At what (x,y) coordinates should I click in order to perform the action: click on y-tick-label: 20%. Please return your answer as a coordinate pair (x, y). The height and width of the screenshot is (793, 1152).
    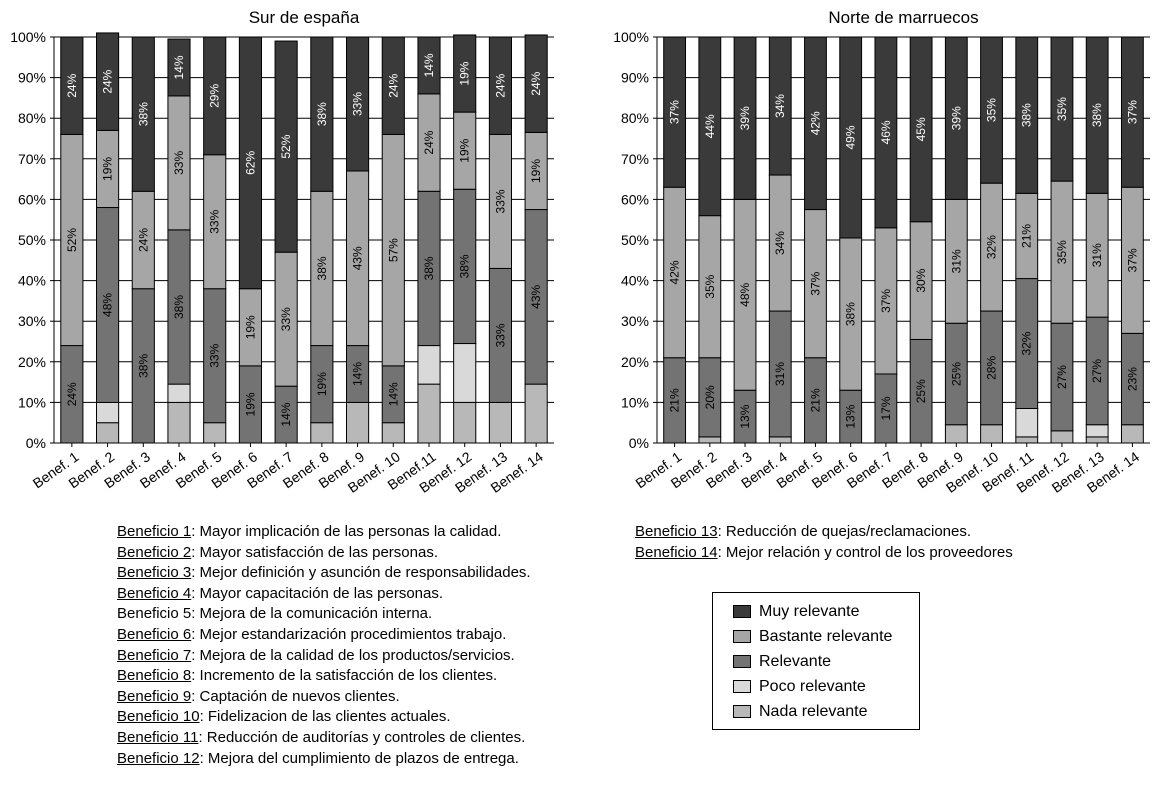
    Looking at the image, I should click on (32, 362).